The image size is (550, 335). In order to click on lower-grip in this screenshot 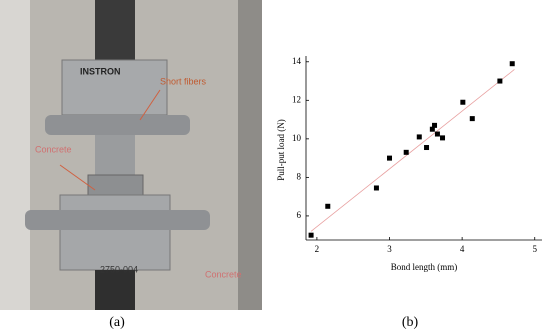, I will do `click(115, 232)`.